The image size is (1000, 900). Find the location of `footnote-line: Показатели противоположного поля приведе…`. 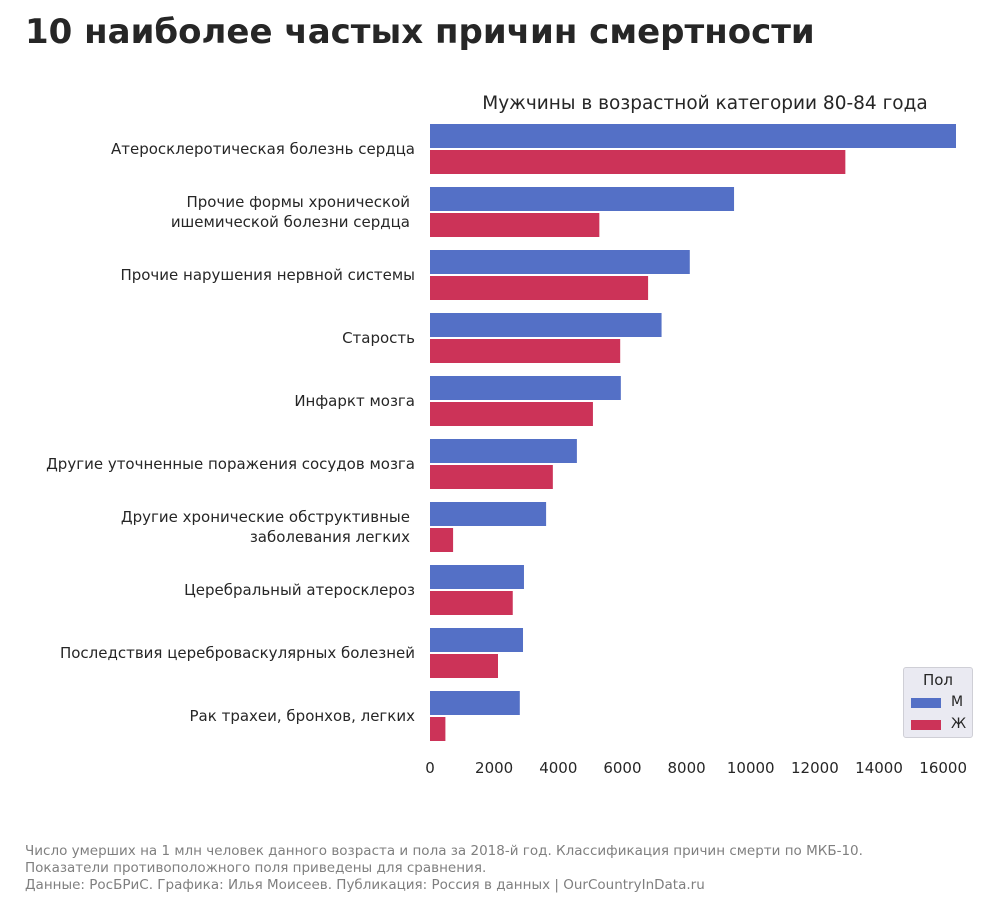

footnote-line: Показатели противоположного поля приведе… is located at coordinates (256, 868).